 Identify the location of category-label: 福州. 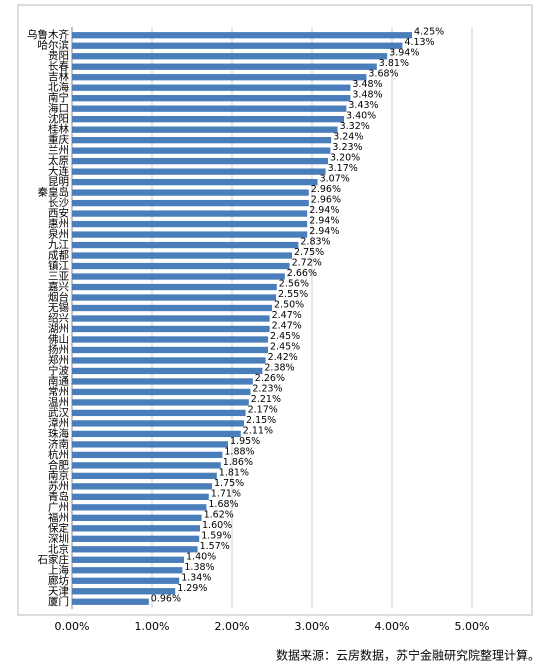
(58, 517).